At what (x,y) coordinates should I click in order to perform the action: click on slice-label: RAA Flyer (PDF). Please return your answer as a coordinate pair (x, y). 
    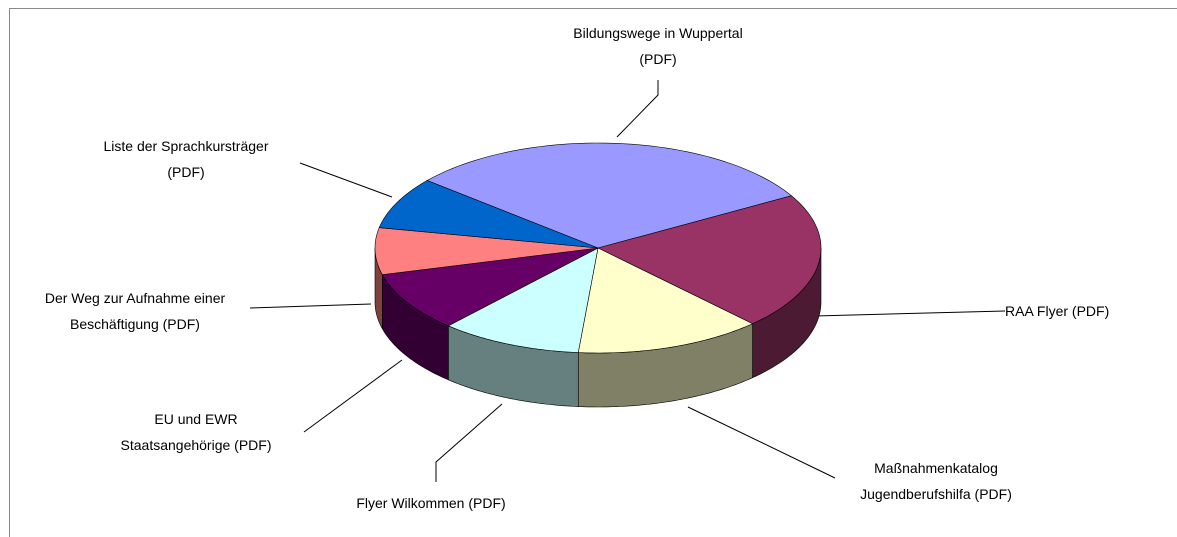
    Looking at the image, I should click on (1057, 311).